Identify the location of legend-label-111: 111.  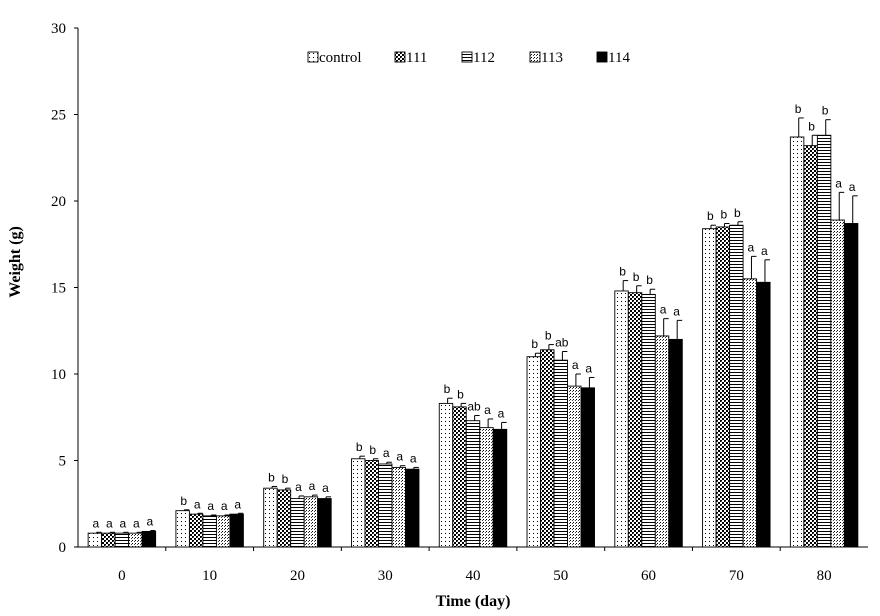
(416, 58).